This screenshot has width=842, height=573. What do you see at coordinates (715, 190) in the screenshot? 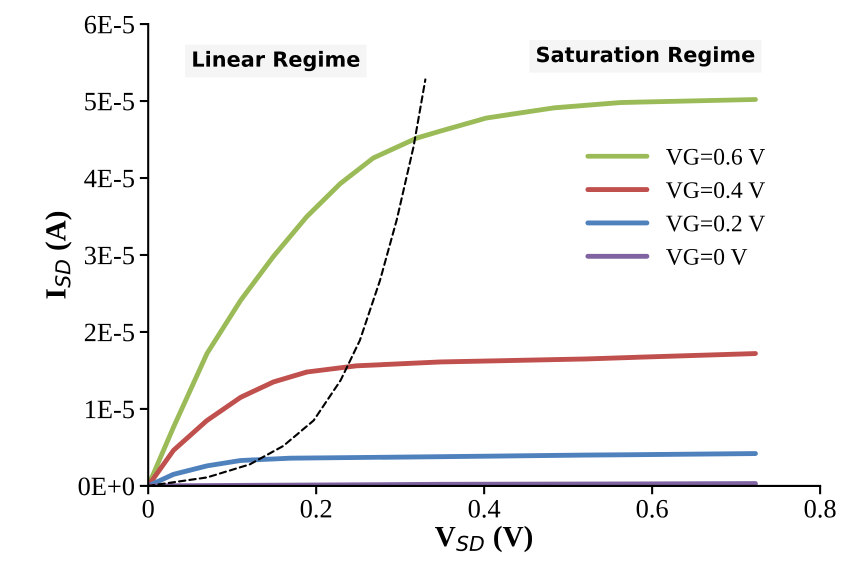
I see `legend-label: VG=0.4 V` at bounding box center [715, 190].